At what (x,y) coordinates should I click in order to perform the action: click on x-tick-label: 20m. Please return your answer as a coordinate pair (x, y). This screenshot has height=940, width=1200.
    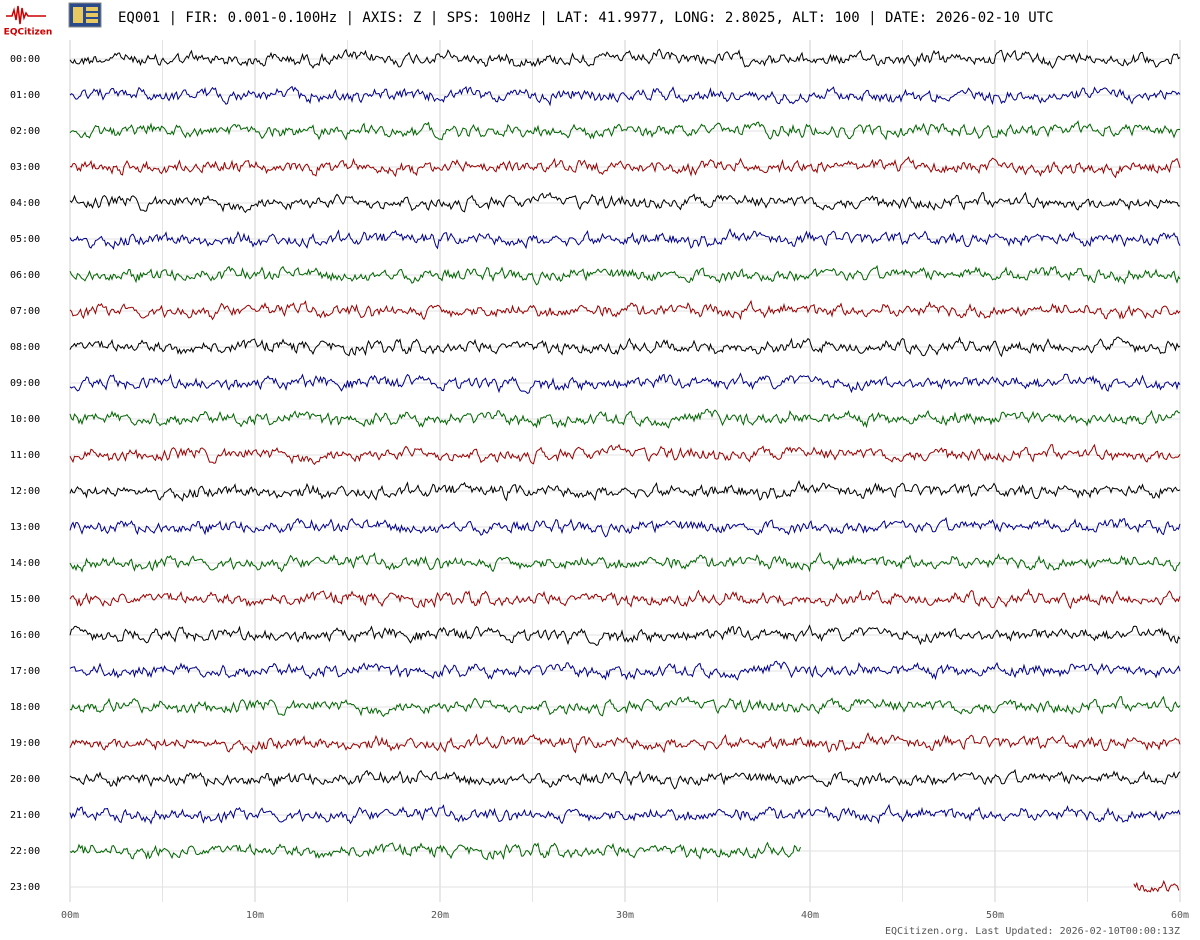
    Looking at the image, I should click on (440, 915).